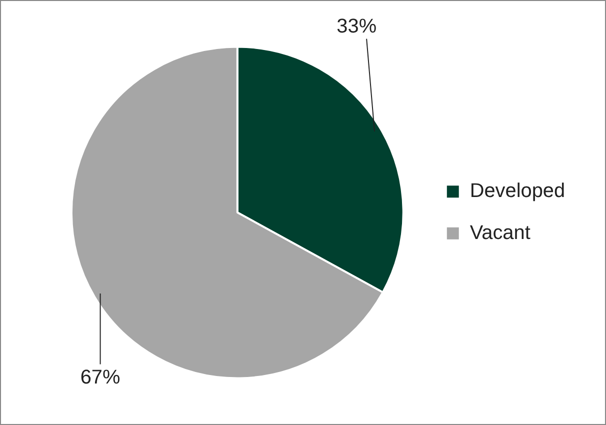  Describe the element at coordinates (518, 191) in the screenshot. I see `legend-label: Developed` at that location.